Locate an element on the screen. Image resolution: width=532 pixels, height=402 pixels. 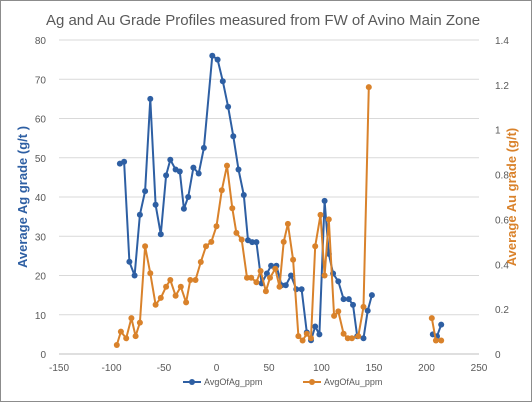
y-tick-label: 0 is located at coordinates (43, 355).